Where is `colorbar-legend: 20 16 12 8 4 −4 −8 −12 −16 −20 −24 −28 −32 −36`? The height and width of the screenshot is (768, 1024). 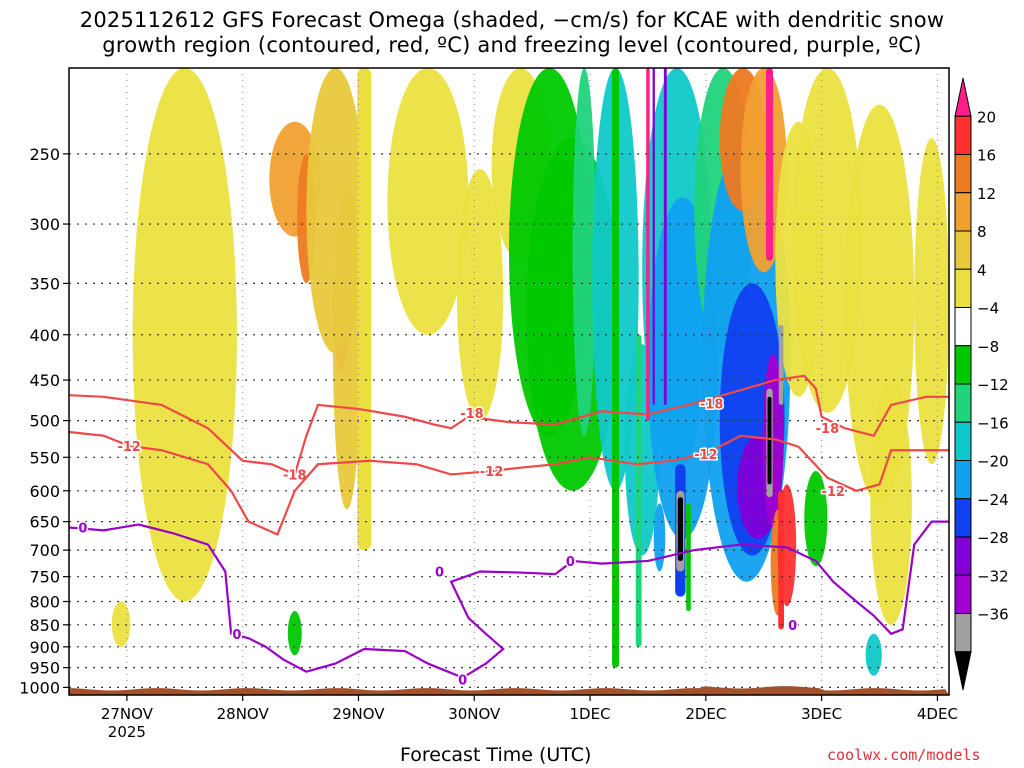 colorbar-legend: 20 16 12 8 4 −4 −8 −12 −16 −20 −24 −28 −32 −36 is located at coordinates (981, 384).